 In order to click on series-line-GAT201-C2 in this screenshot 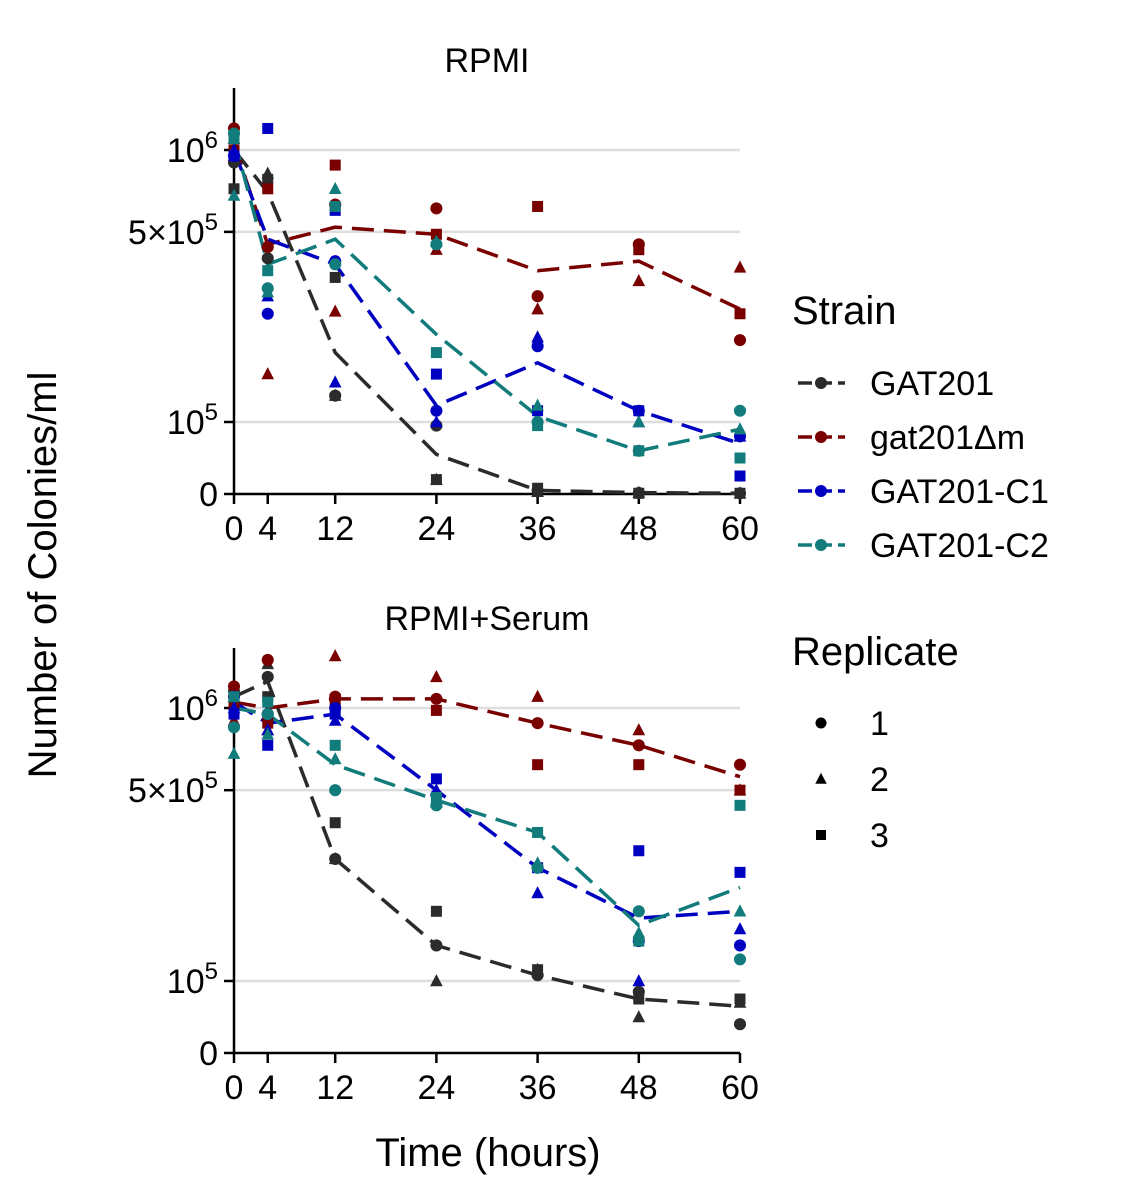, I will do `click(487, 817)`.